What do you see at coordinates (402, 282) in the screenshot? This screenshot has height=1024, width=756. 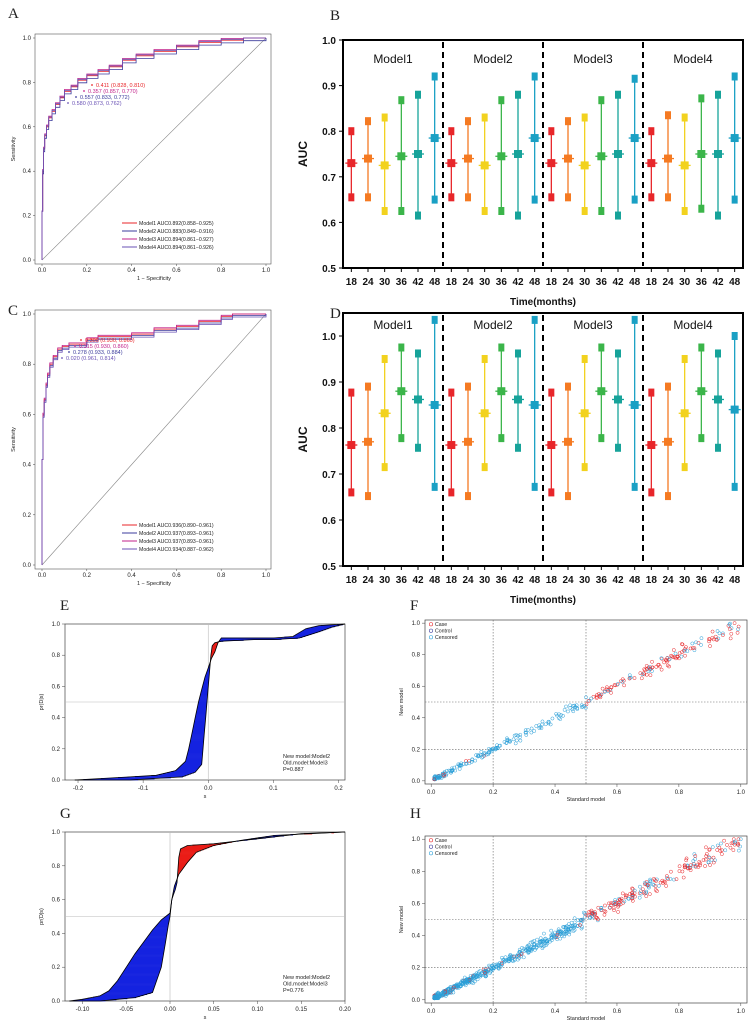 I see `x-tick-label: 36` at bounding box center [402, 282].